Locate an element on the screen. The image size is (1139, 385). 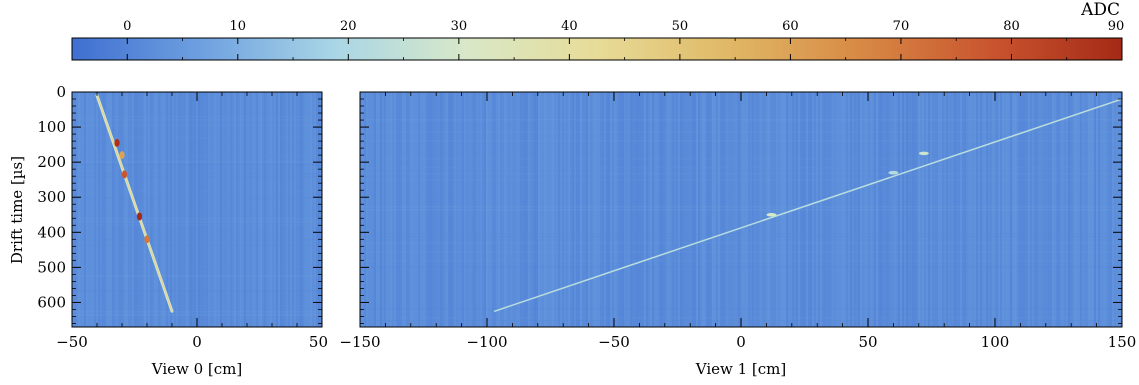
colorbar: 0 10 20 30 40 50 60 70 80 90 ADC is located at coordinates (597, 30).